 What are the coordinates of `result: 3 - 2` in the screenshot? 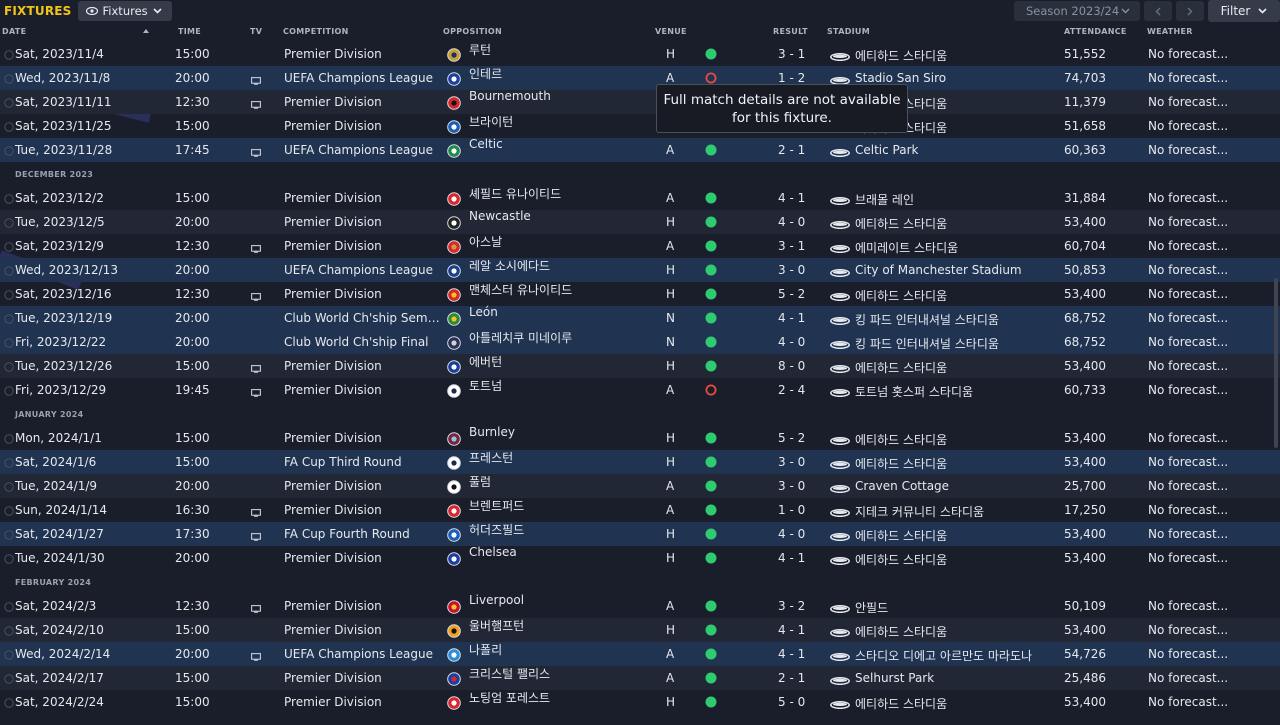 It's located at (792, 606).